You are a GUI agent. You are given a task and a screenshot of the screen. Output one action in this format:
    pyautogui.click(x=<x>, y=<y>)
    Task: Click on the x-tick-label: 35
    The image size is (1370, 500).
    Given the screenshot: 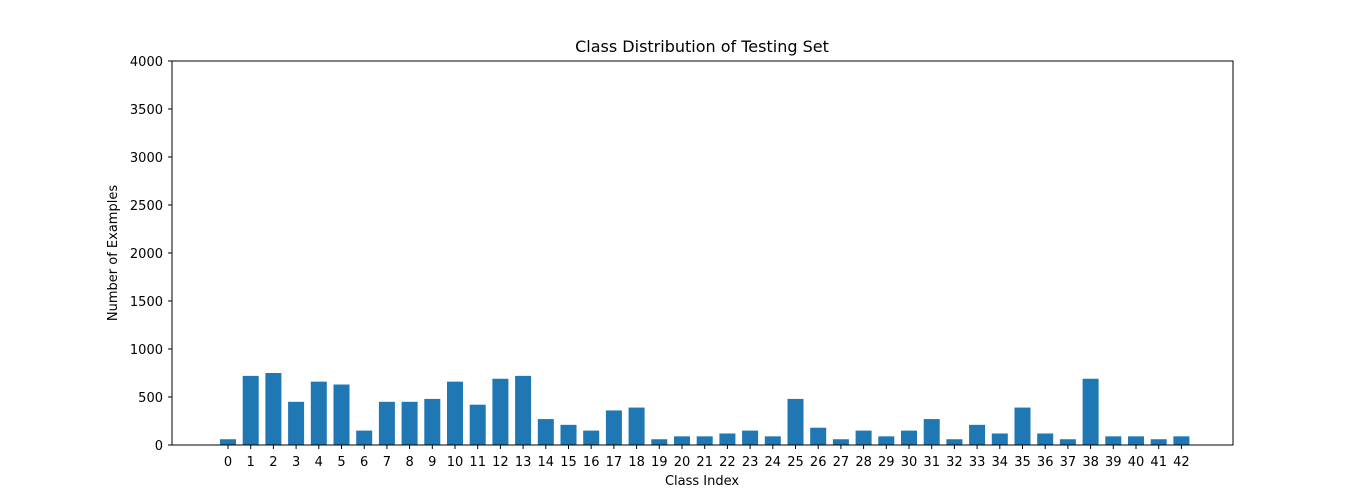 What is the action you would take?
    pyautogui.click(x=1022, y=462)
    